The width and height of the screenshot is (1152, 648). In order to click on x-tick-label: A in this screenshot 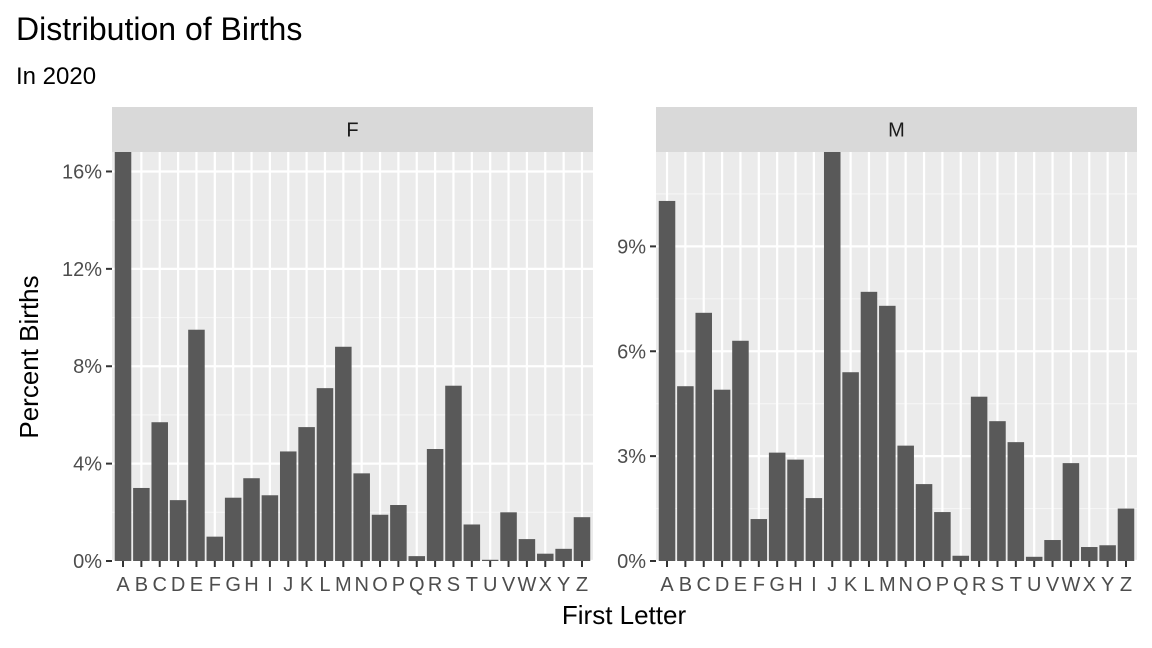, I will do `click(667, 585)`.